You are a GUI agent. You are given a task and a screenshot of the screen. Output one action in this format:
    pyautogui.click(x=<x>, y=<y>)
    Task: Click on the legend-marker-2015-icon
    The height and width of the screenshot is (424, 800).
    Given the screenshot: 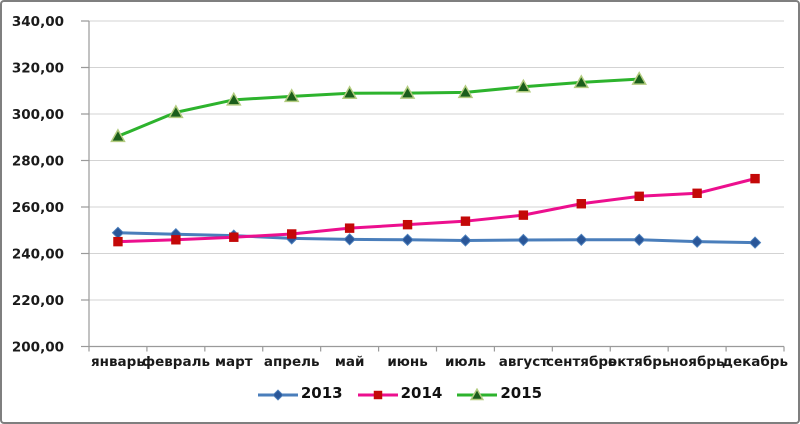 What is the action you would take?
    pyautogui.click(x=477, y=394)
    